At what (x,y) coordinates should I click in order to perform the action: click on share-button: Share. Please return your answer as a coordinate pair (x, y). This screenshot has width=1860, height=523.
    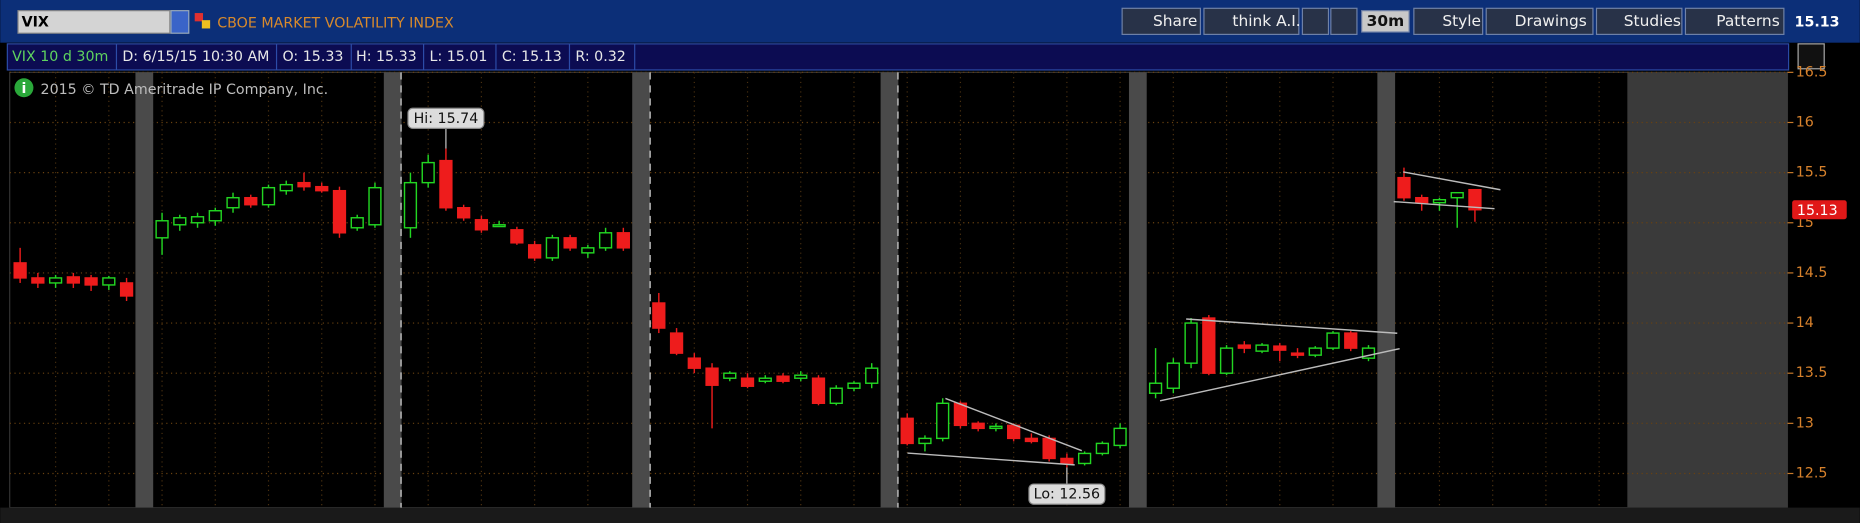
    Looking at the image, I should click on (1161, 21).